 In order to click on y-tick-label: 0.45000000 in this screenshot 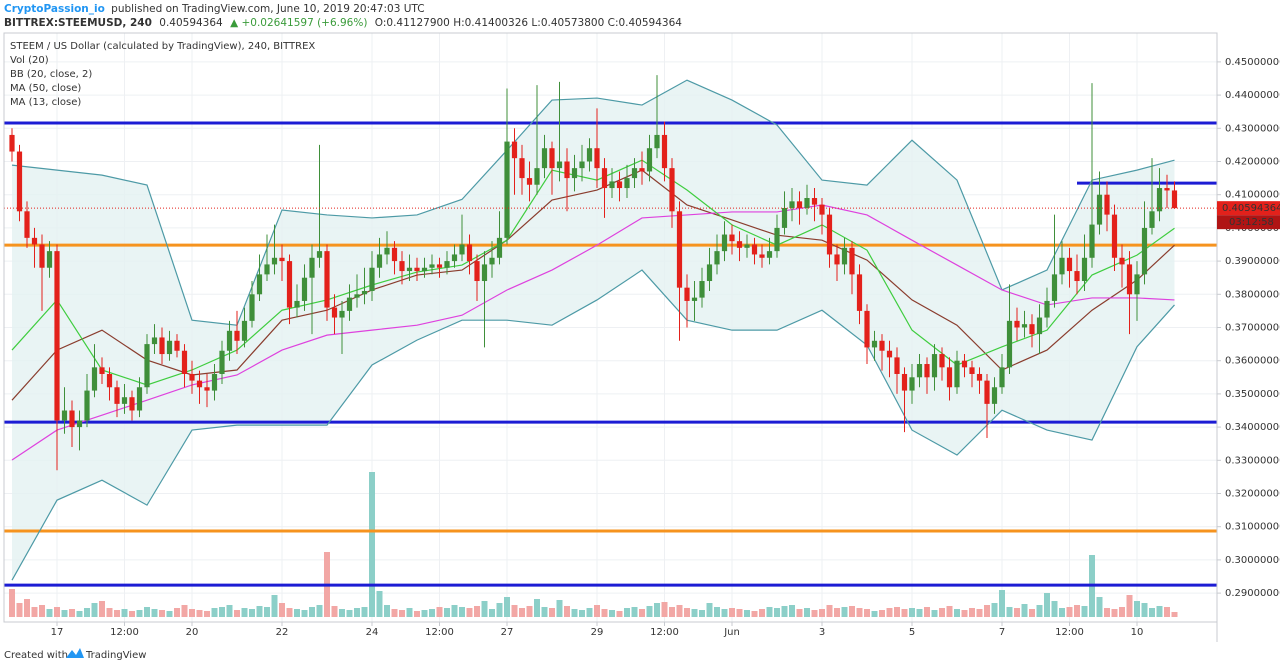, I will do `click(1252, 62)`.